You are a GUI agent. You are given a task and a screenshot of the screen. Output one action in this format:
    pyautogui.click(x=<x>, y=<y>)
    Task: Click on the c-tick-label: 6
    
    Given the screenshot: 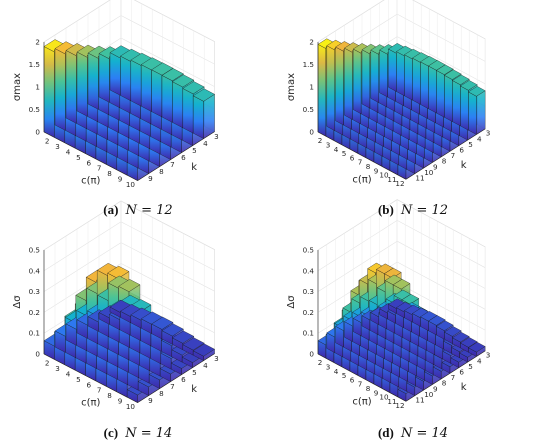 What is the action you would take?
    pyautogui.click(x=352, y=379)
    